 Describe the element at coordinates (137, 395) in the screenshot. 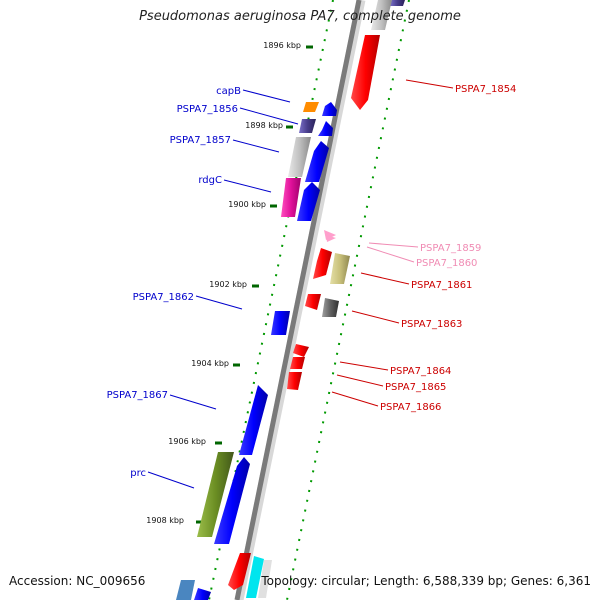

I see `label-PSPA7_1867: PSPA7_1867` at that location.